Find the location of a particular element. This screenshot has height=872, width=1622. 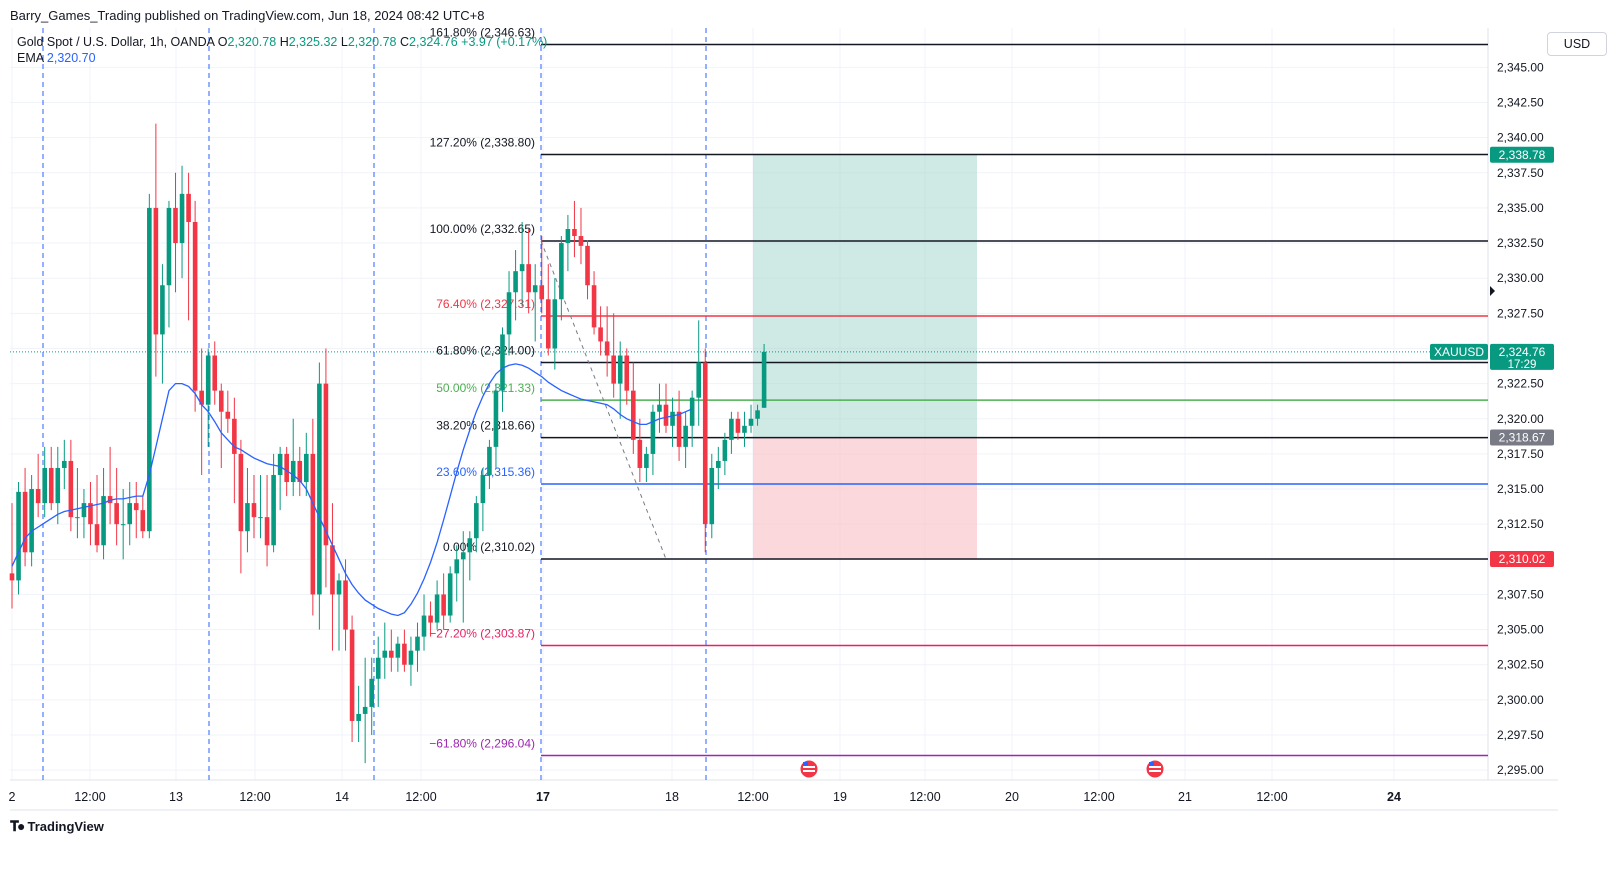

currency-selector: USD is located at coordinates (1577, 44).